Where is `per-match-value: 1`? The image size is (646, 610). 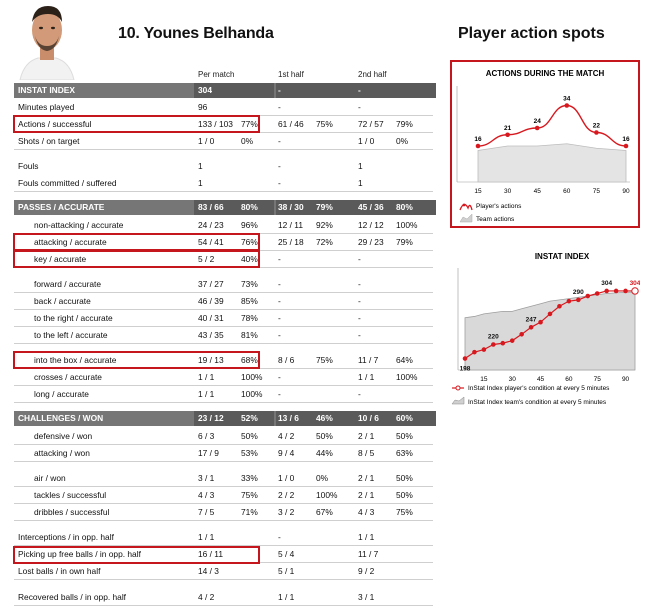
per-match-value: 1 is located at coordinates (200, 166).